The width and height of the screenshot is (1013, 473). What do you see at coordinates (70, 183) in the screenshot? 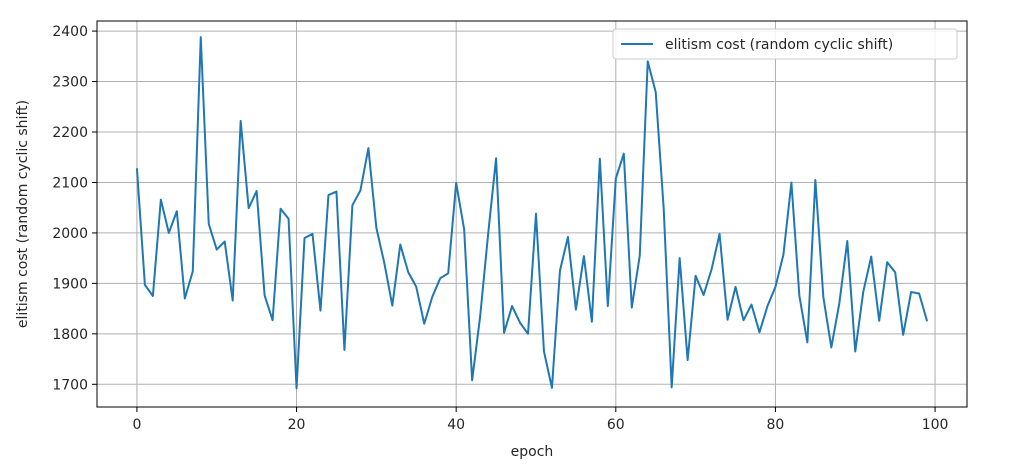
I see `y-tick-label: 2100` at bounding box center [70, 183].